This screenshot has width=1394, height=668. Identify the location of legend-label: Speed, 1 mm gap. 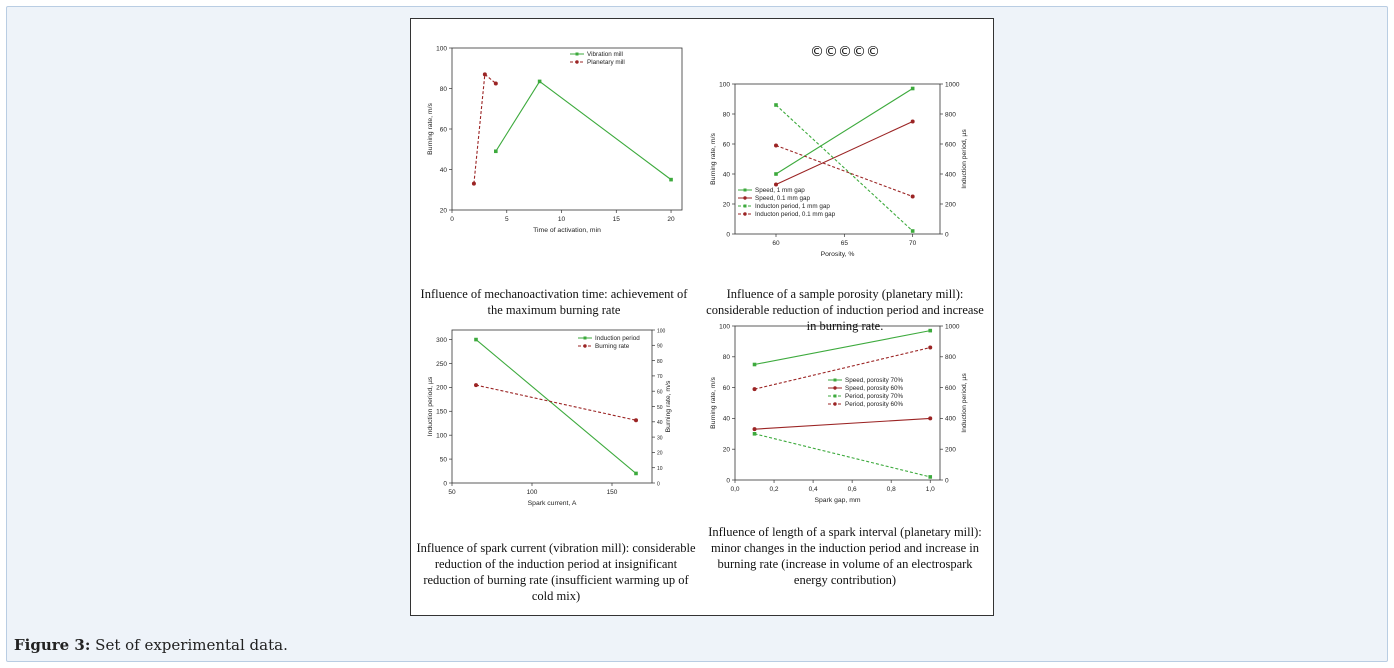
(780, 190).